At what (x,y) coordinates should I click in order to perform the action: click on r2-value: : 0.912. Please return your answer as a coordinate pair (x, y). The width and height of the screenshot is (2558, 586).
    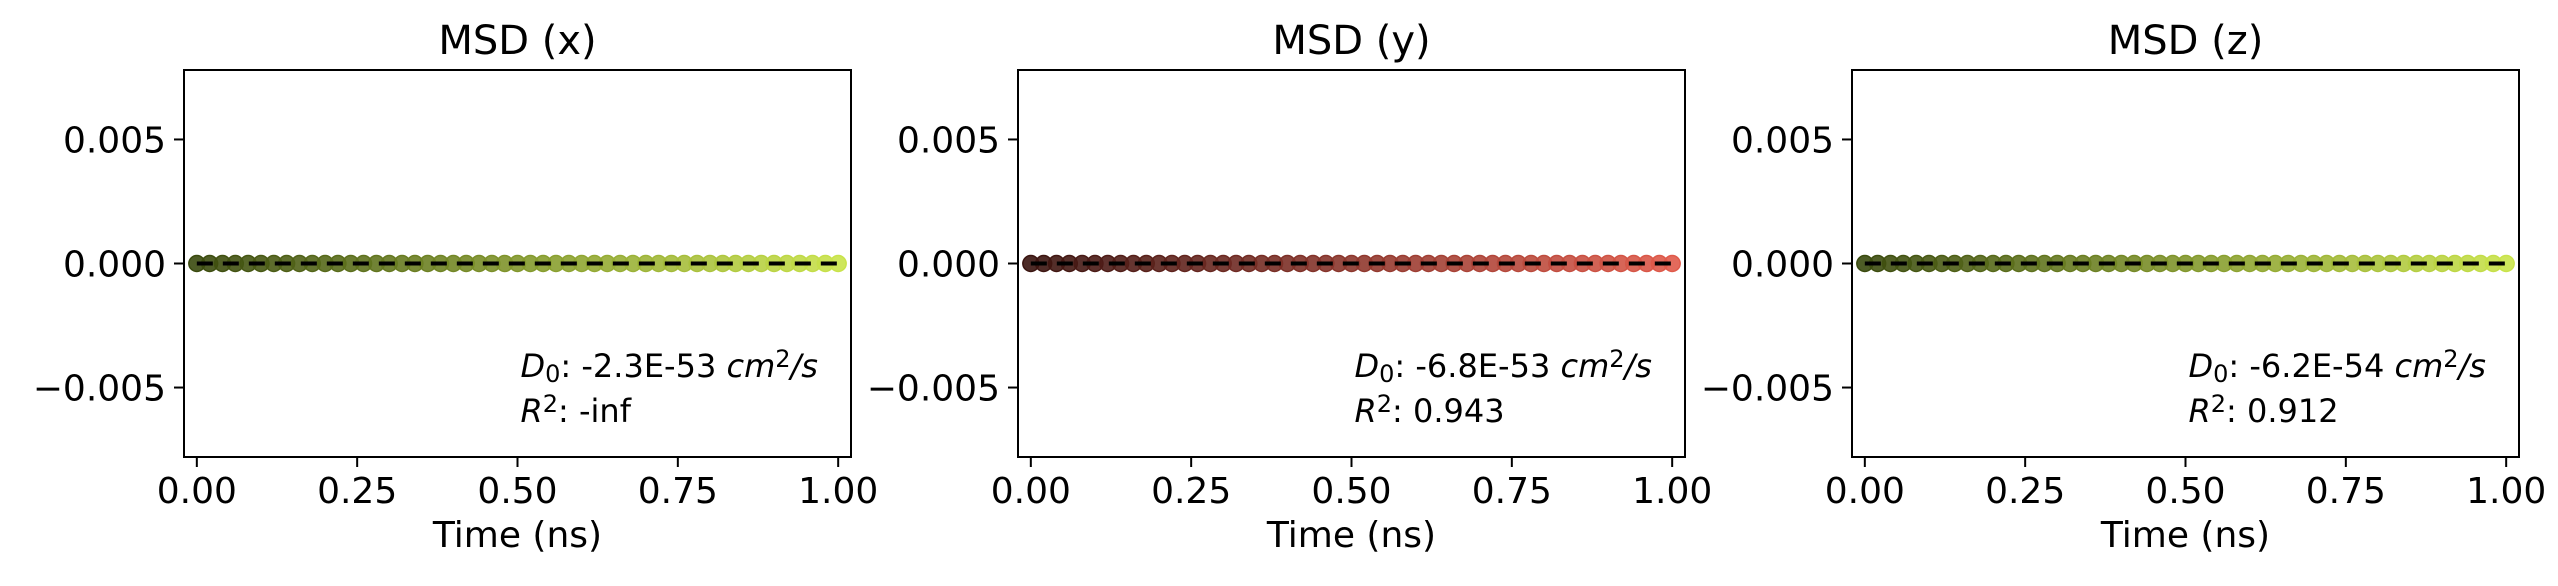
    Looking at the image, I should click on (2282, 411).